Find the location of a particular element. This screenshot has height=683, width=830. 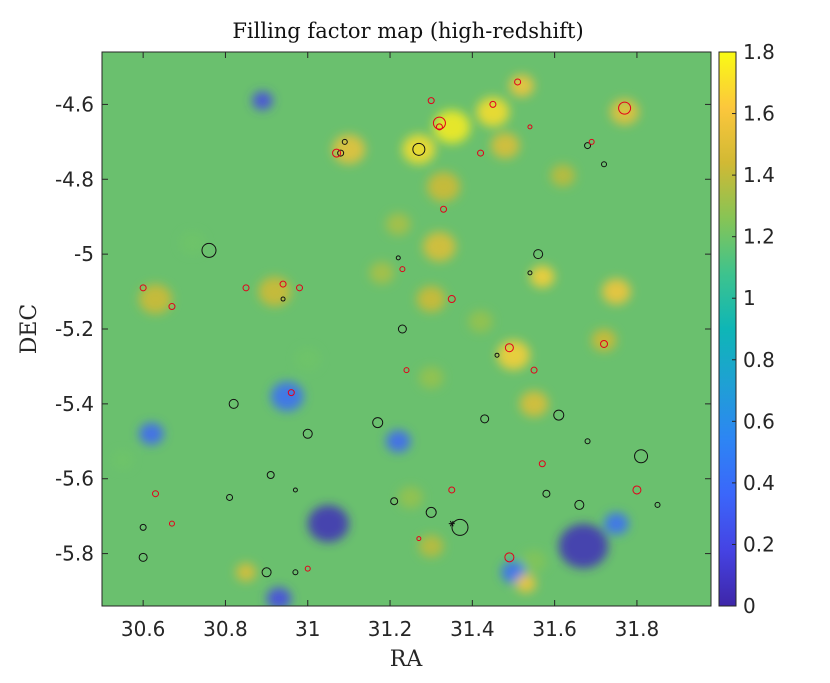

colorbar-tick-label: 1.6 is located at coordinates (759, 114).